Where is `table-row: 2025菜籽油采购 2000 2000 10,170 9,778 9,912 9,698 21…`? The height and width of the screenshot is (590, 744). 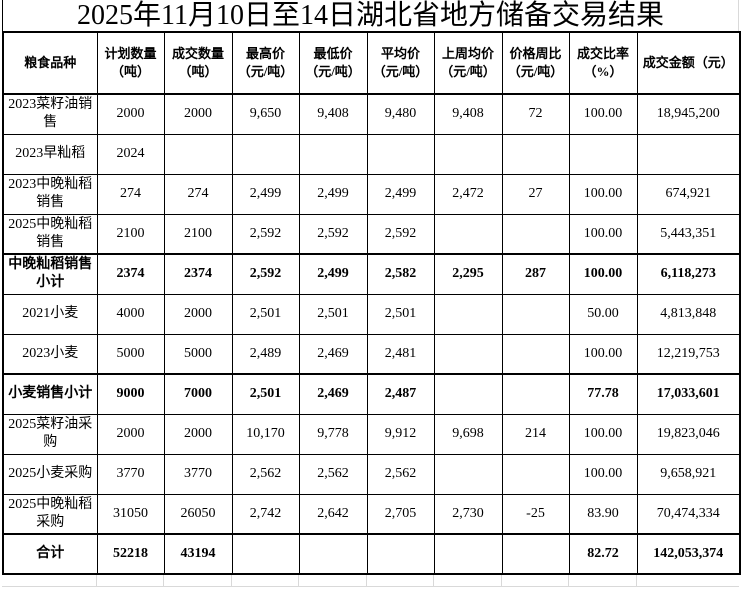
table-row: 2025菜籽油采购 2000 2000 10,170 9,778 9,912 9,698 21… is located at coordinates (371, 434).